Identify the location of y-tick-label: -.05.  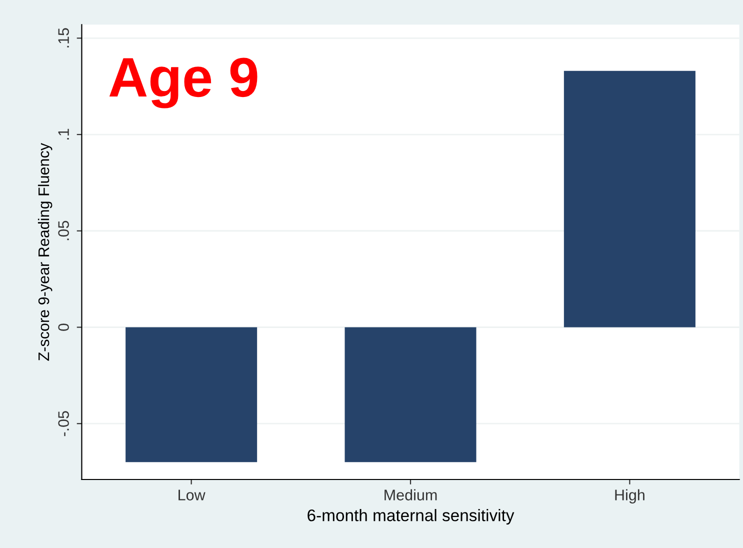
(63, 423).